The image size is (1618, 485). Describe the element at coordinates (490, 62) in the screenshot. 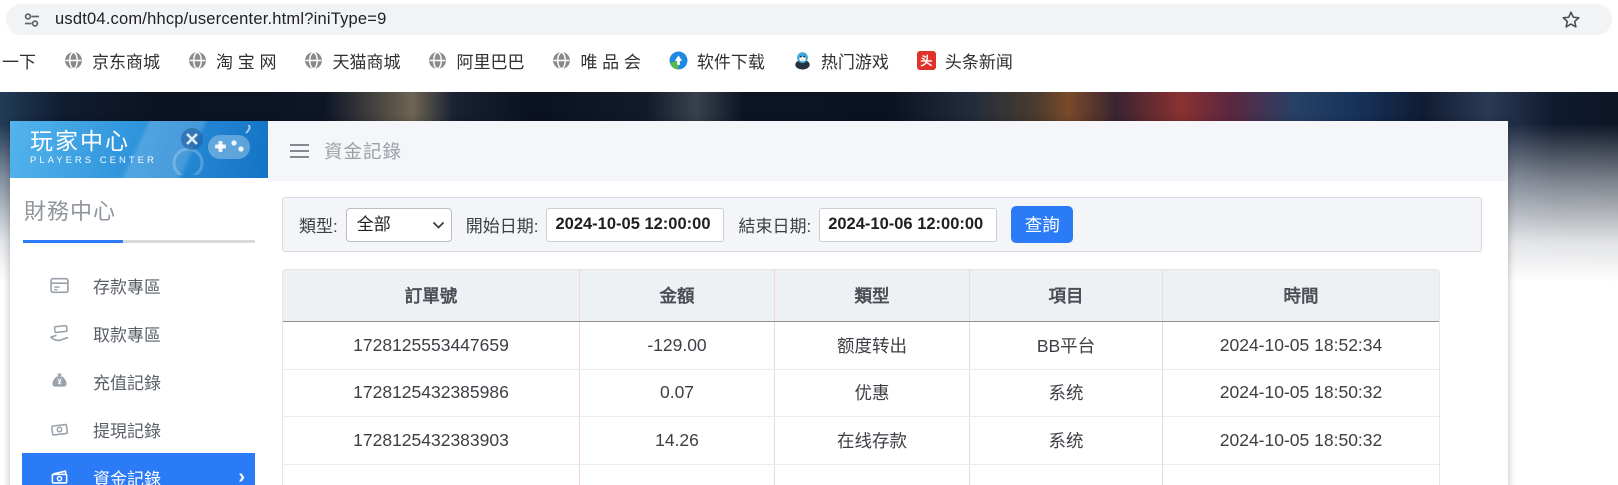

I see `bookmark-label: 阿里巴巴` at that location.